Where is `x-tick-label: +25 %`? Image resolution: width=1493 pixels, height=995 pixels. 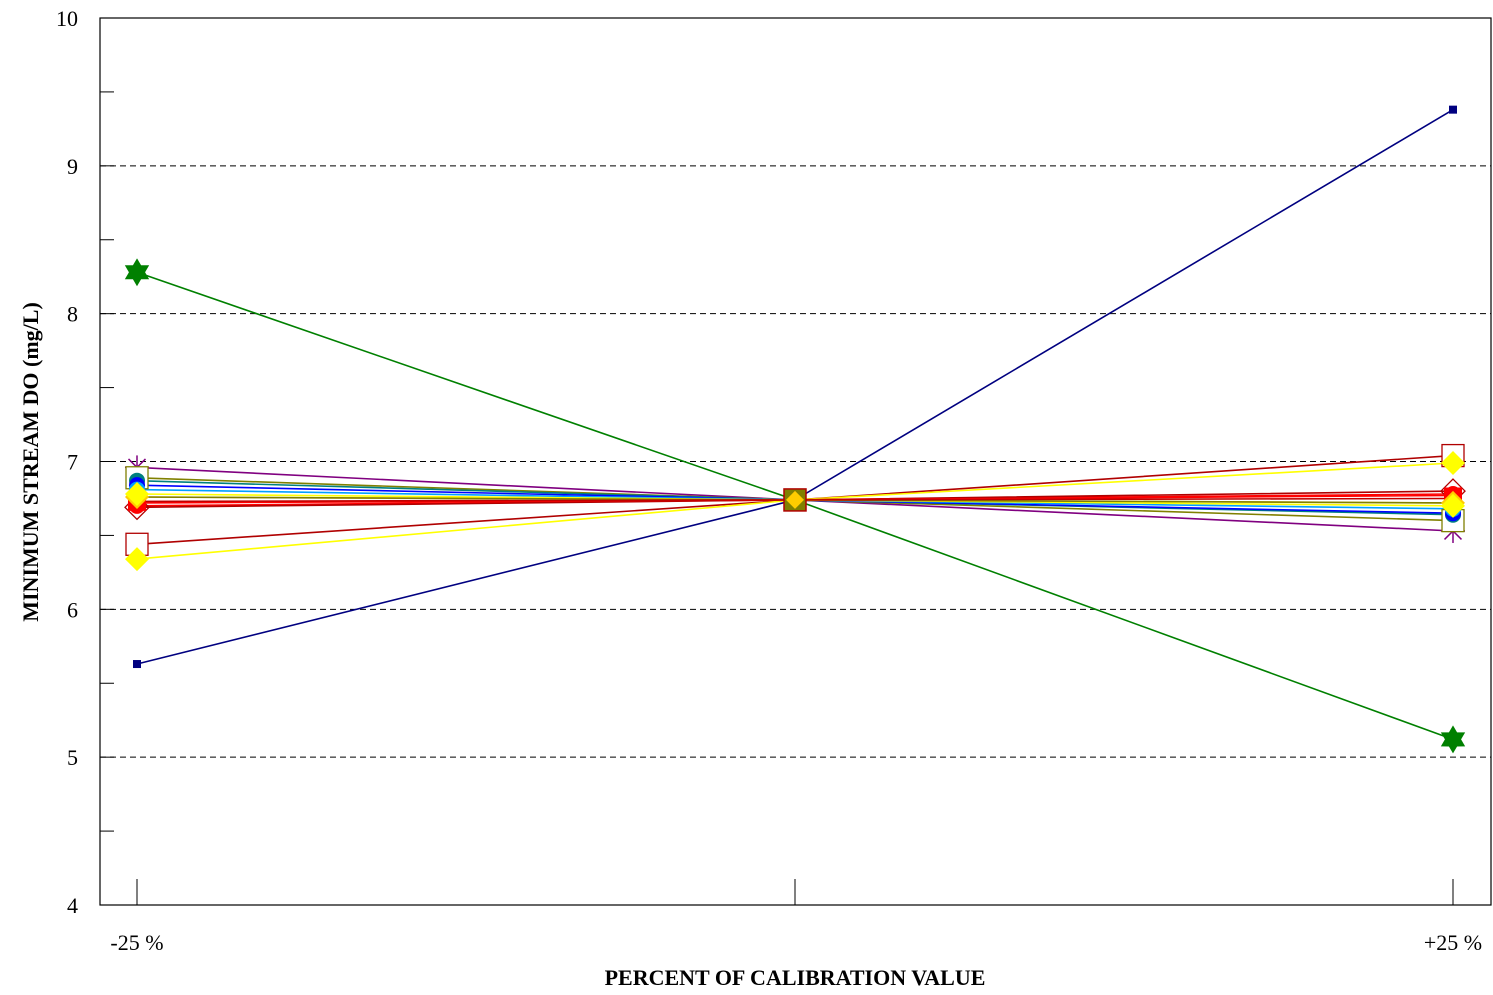
x-tick-label: +25 % is located at coordinates (1453, 942).